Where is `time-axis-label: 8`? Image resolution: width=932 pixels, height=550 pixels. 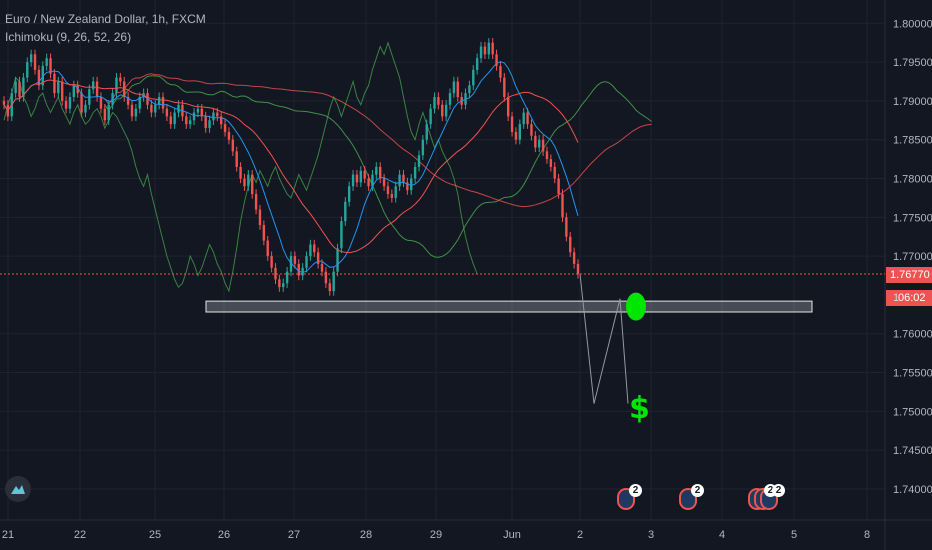 time-axis-label: 8 is located at coordinates (867, 535).